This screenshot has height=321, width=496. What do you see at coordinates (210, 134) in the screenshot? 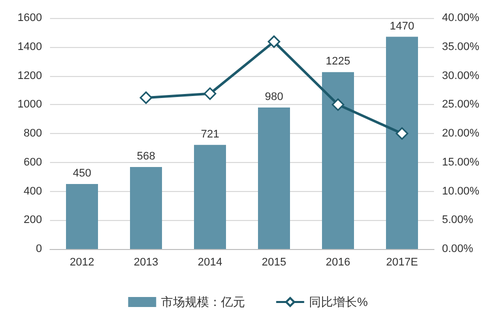
I see `data-label: 721` at bounding box center [210, 134].